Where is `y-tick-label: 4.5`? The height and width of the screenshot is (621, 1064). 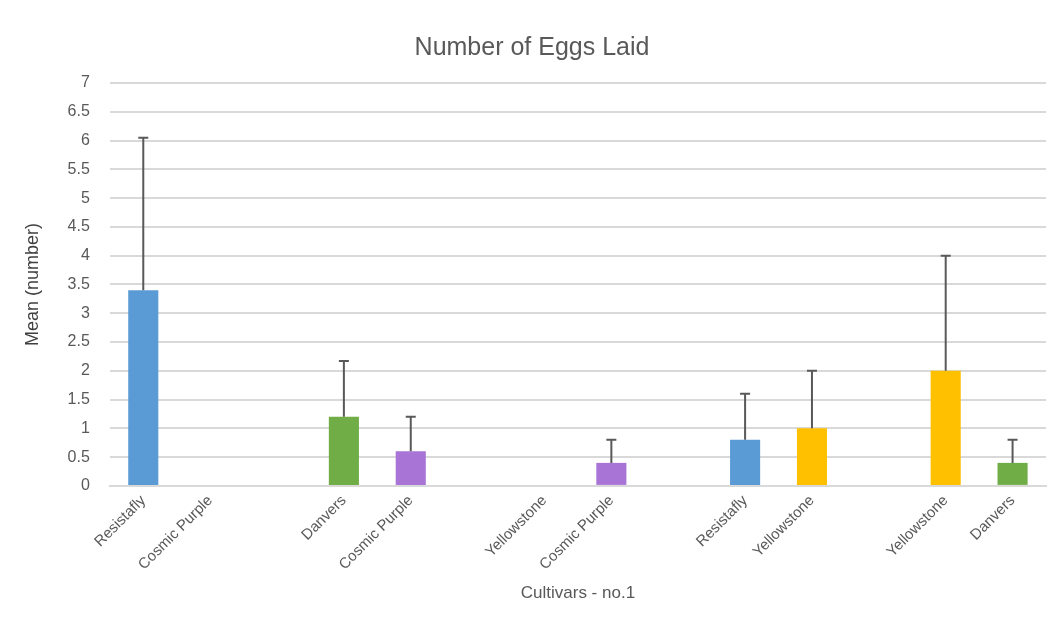
y-tick-label: 4.5 is located at coordinates (78, 226).